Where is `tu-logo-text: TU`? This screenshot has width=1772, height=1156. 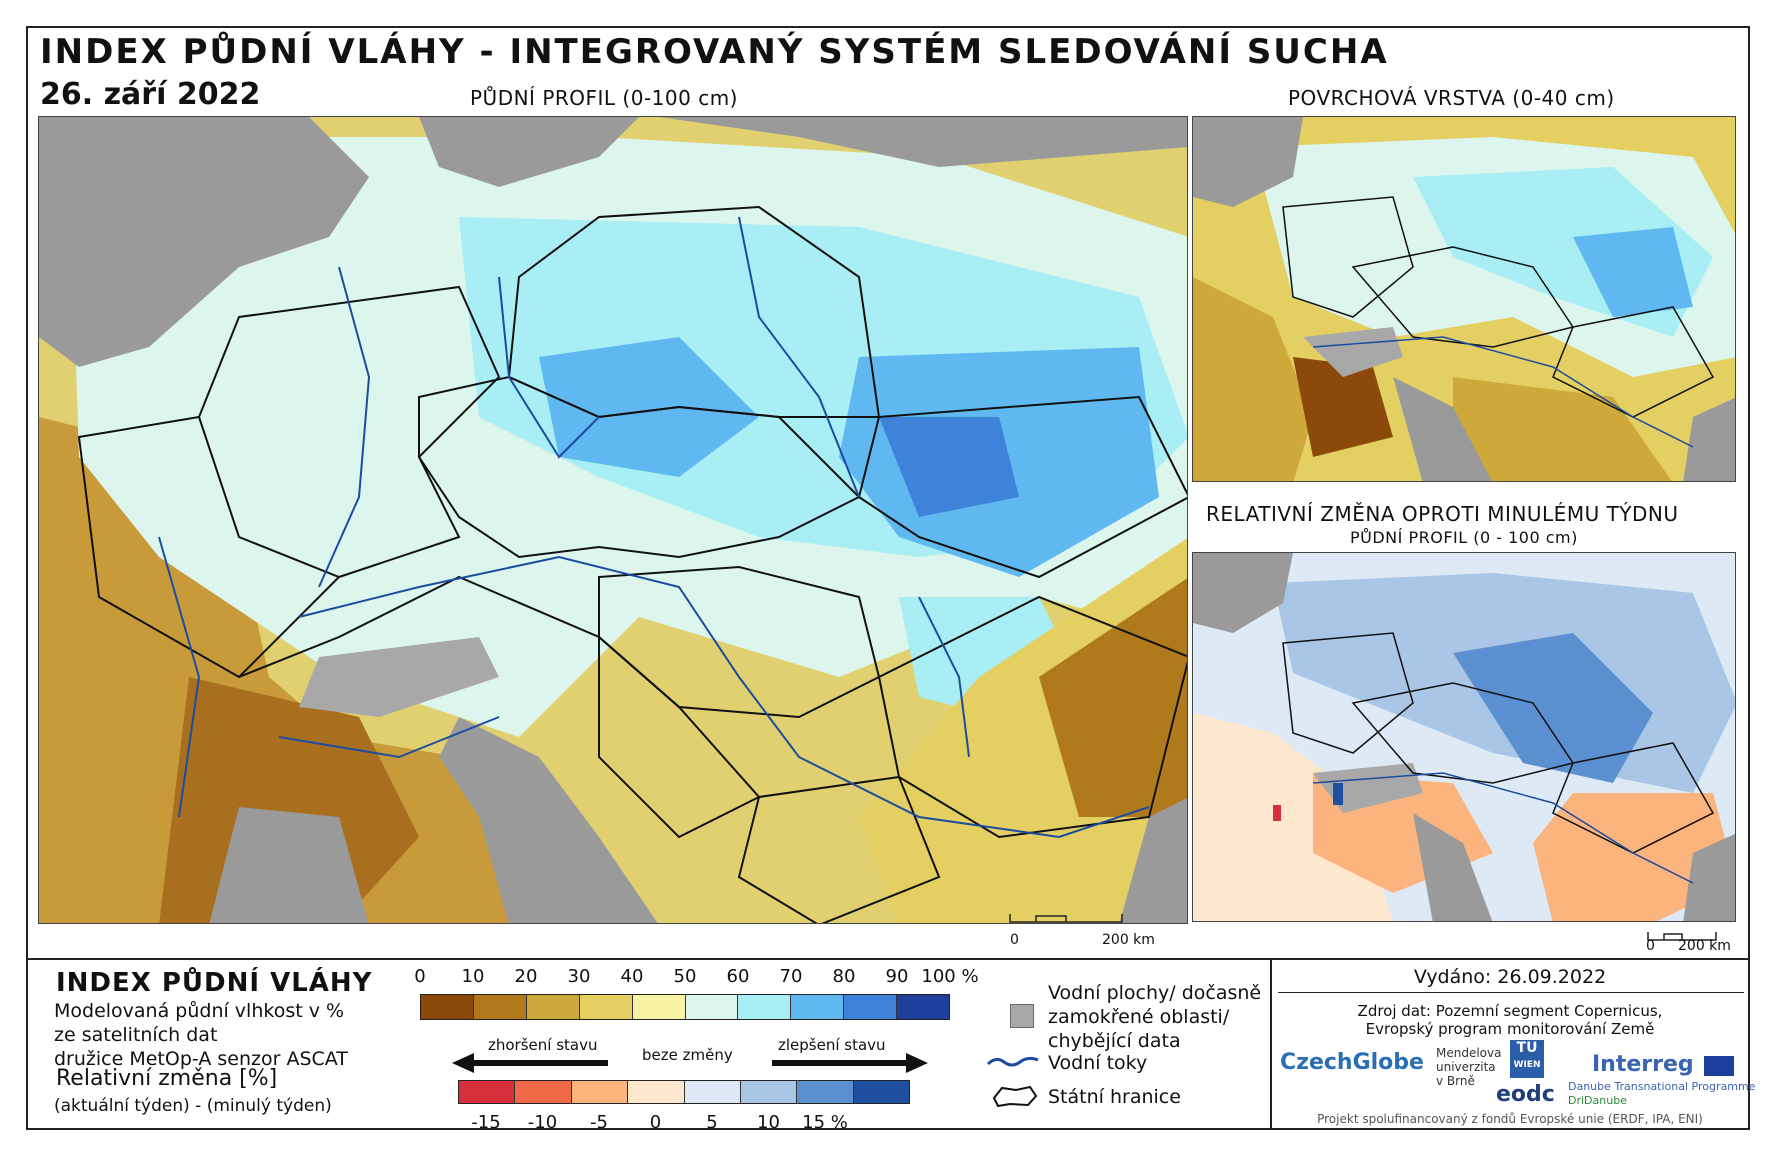 tu-logo-text: TU is located at coordinates (1527, 1048).